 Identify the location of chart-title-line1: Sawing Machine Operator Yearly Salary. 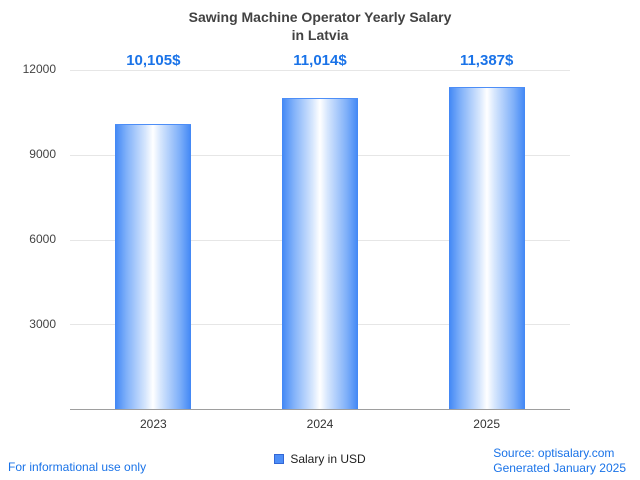
(320, 17).